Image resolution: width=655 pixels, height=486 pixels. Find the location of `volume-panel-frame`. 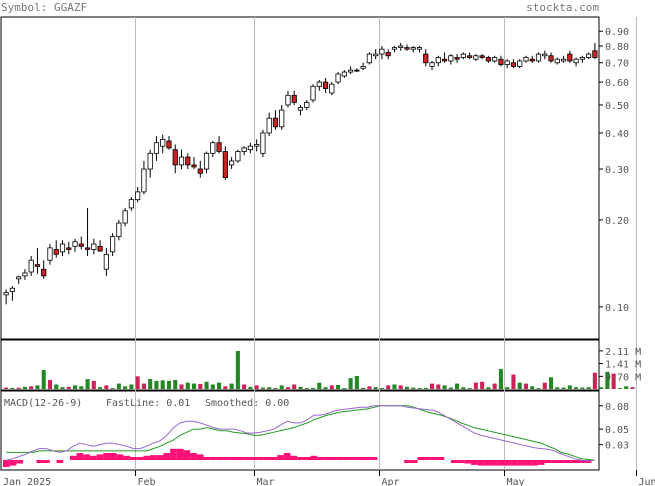

volume-panel-frame is located at coordinates (300, 365).